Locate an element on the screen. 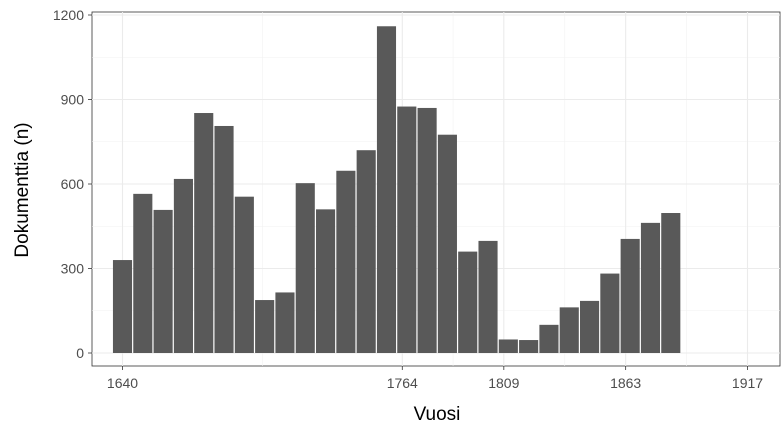  y-tick-label: 600 is located at coordinates (73, 184).